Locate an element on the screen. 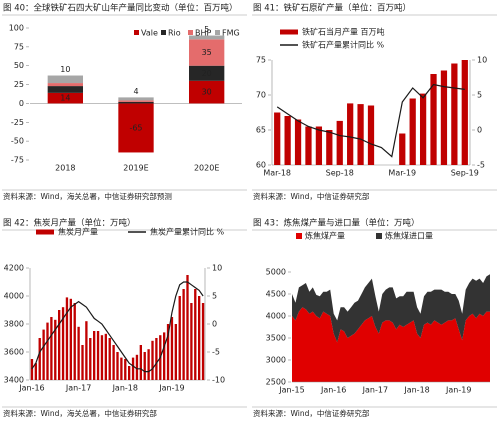 The width and height of the screenshot is (500, 426). legend-label: Rio is located at coordinates (174, 33).